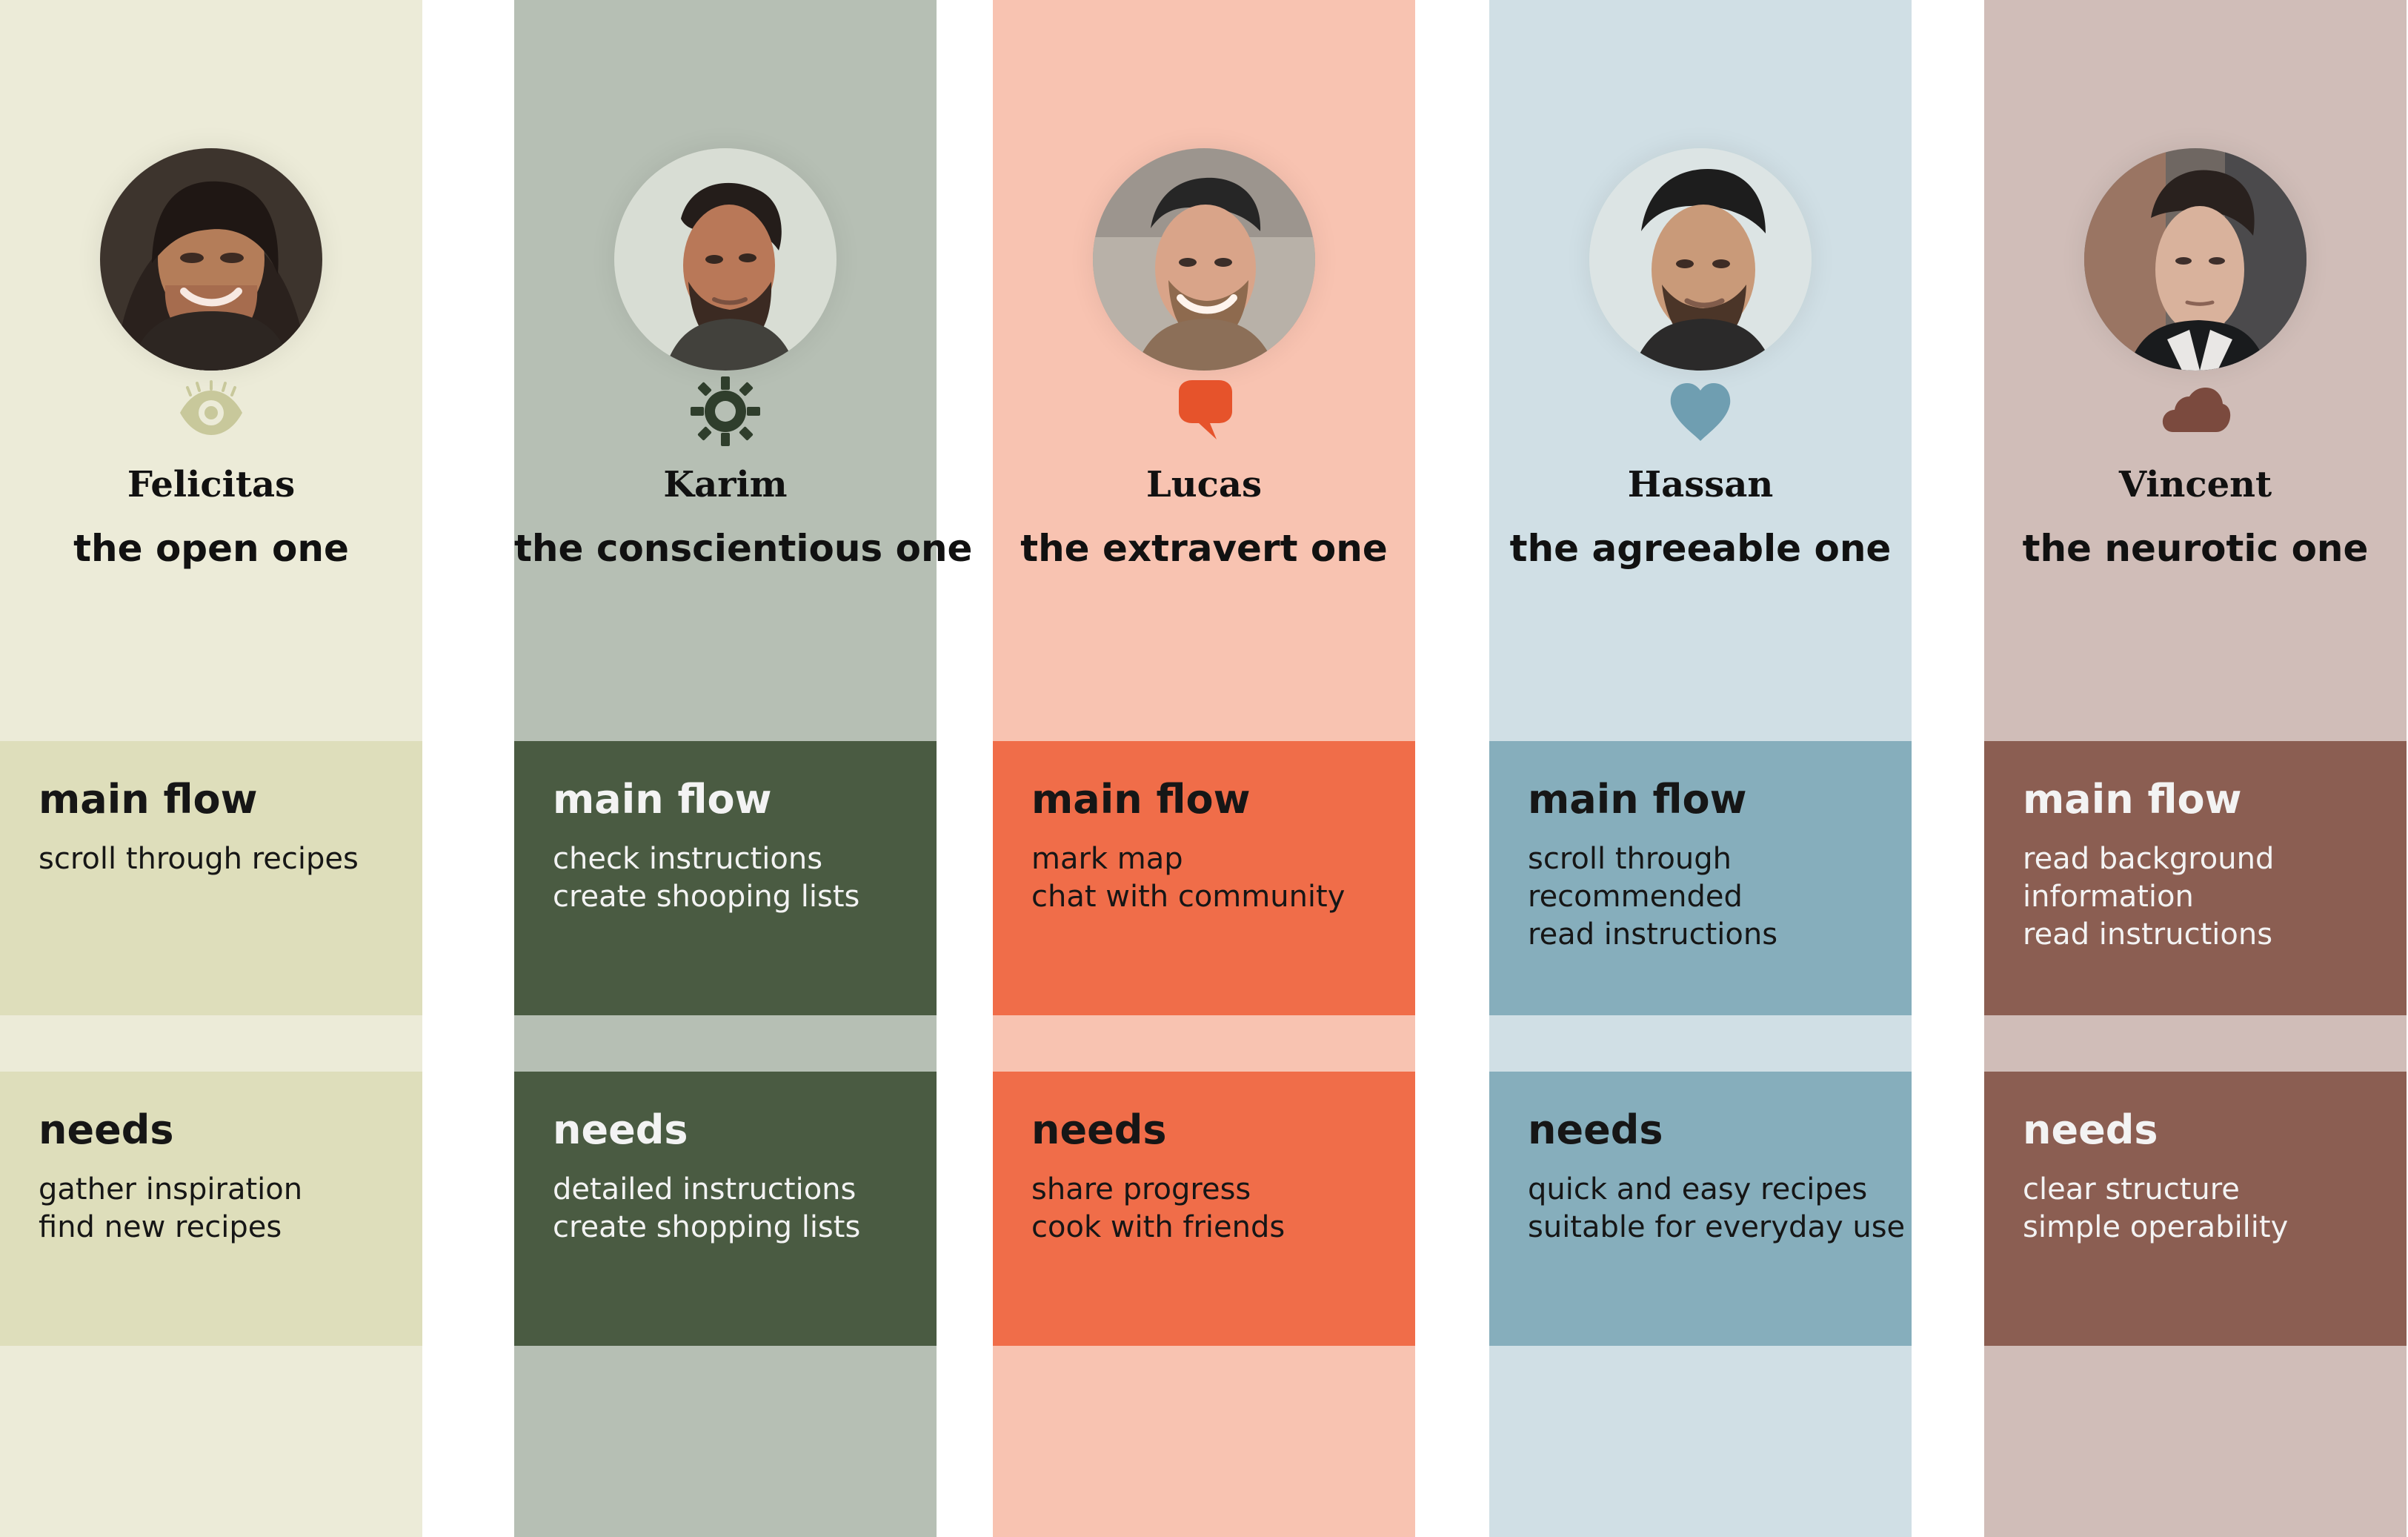 This screenshot has height=1537, width=2408. What do you see at coordinates (688, 859) in the screenshot?
I see `main-flow-line: check instructions` at bounding box center [688, 859].